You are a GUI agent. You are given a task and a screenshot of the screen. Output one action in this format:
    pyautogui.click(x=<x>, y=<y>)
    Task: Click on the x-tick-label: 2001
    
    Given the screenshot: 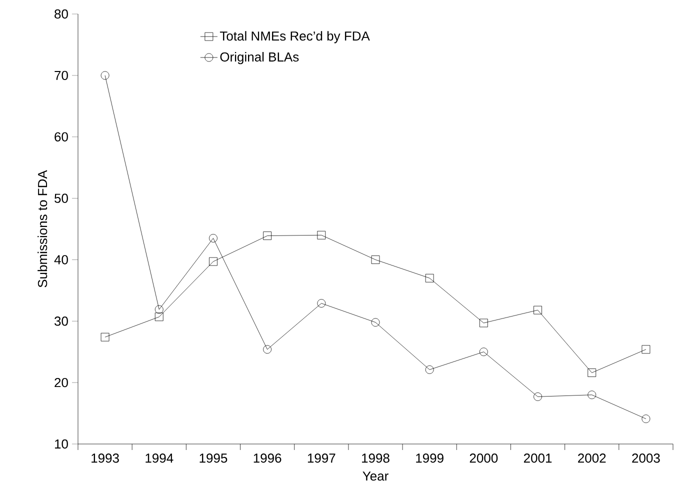 What is the action you would take?
    pyautogui.click(x=538, y=458)
    